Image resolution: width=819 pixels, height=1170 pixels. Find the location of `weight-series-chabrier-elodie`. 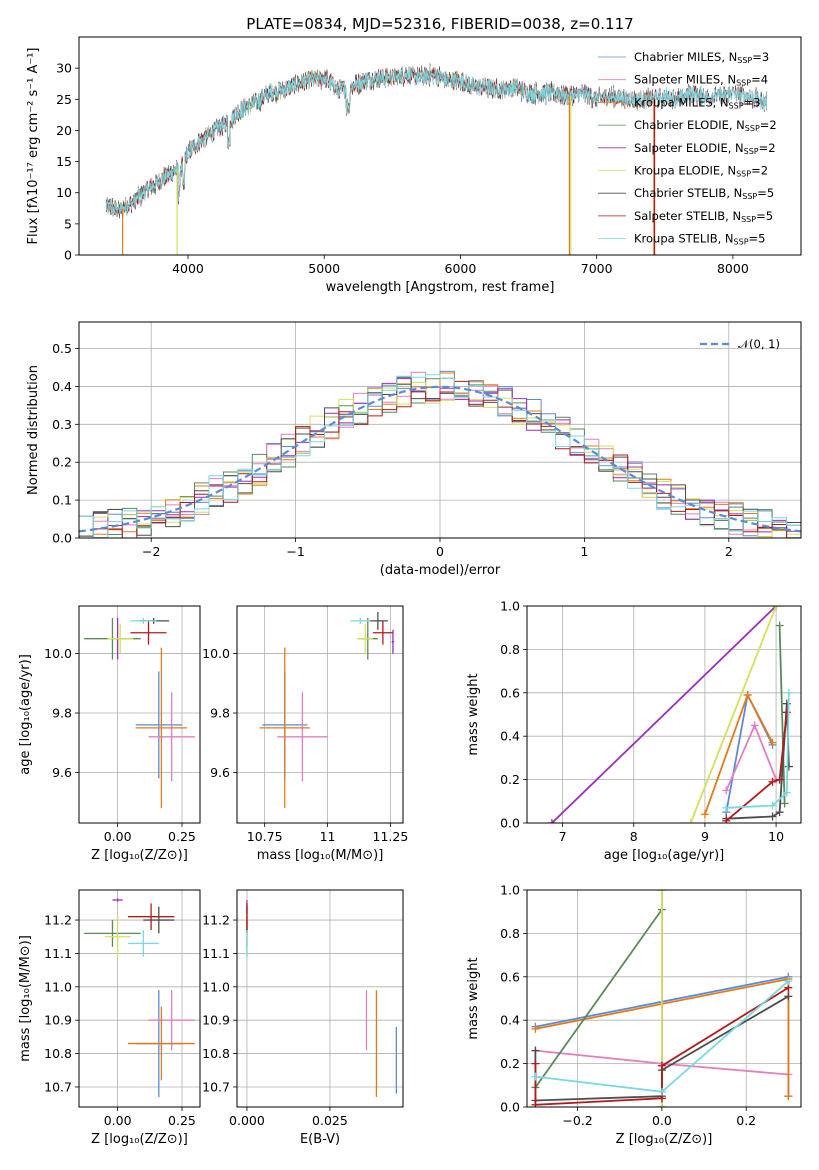

weight-series-chabrier-elodie is located at coordinates (782, 714).